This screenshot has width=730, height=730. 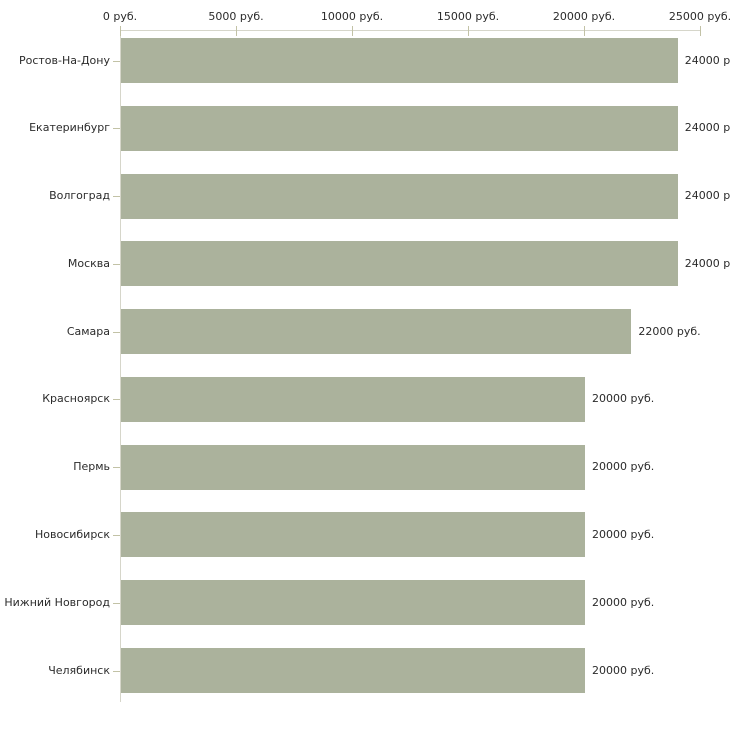 I want to click on x-tick-label: 10000 руб., so click(x=352, y=16).